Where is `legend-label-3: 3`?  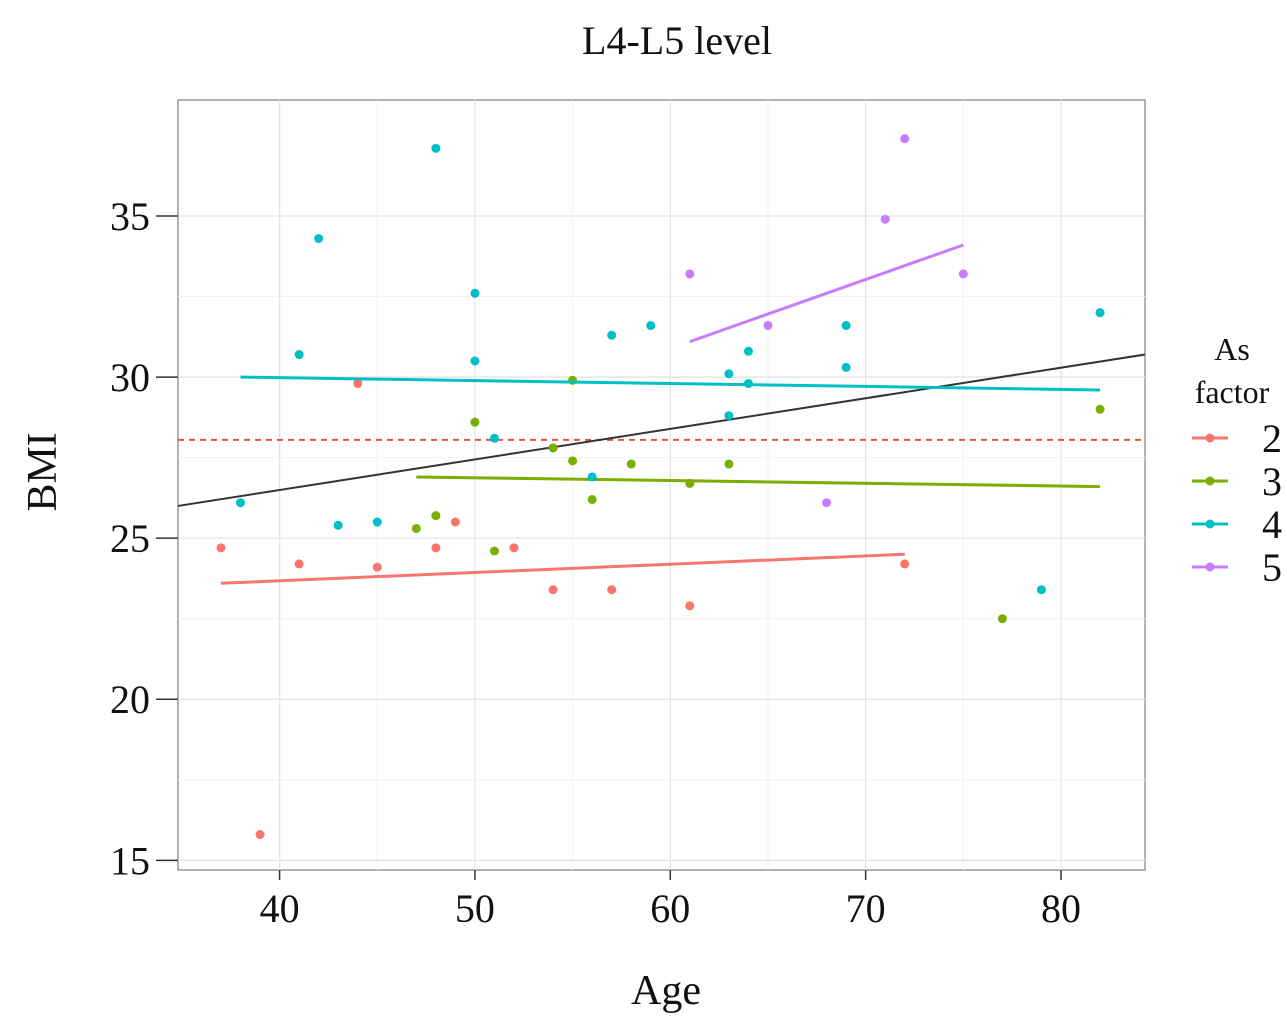 legend-label-3: 3 is located at coordinates (1272, 481).